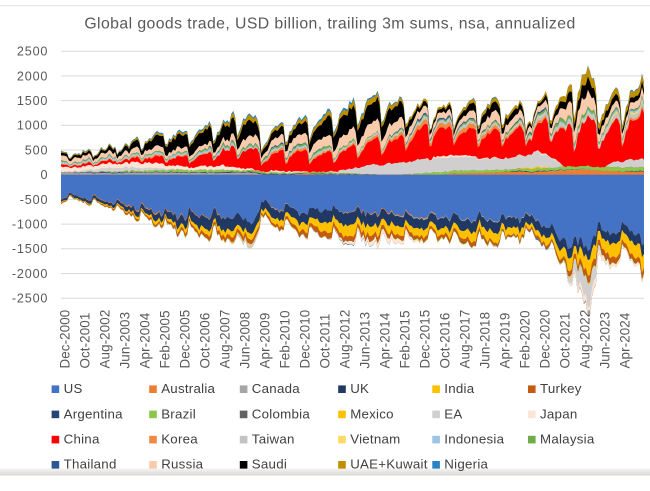 The image size is (650, 491). Describe the element at coordinates (624, 340) in the screenshot. I see `svg-text: Apr-2024` at that location.